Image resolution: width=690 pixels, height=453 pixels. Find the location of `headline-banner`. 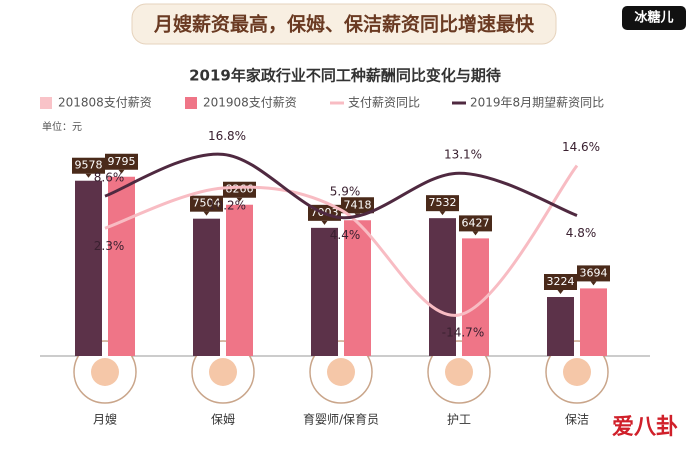

headline-banner is located at coordinates (344, 24).